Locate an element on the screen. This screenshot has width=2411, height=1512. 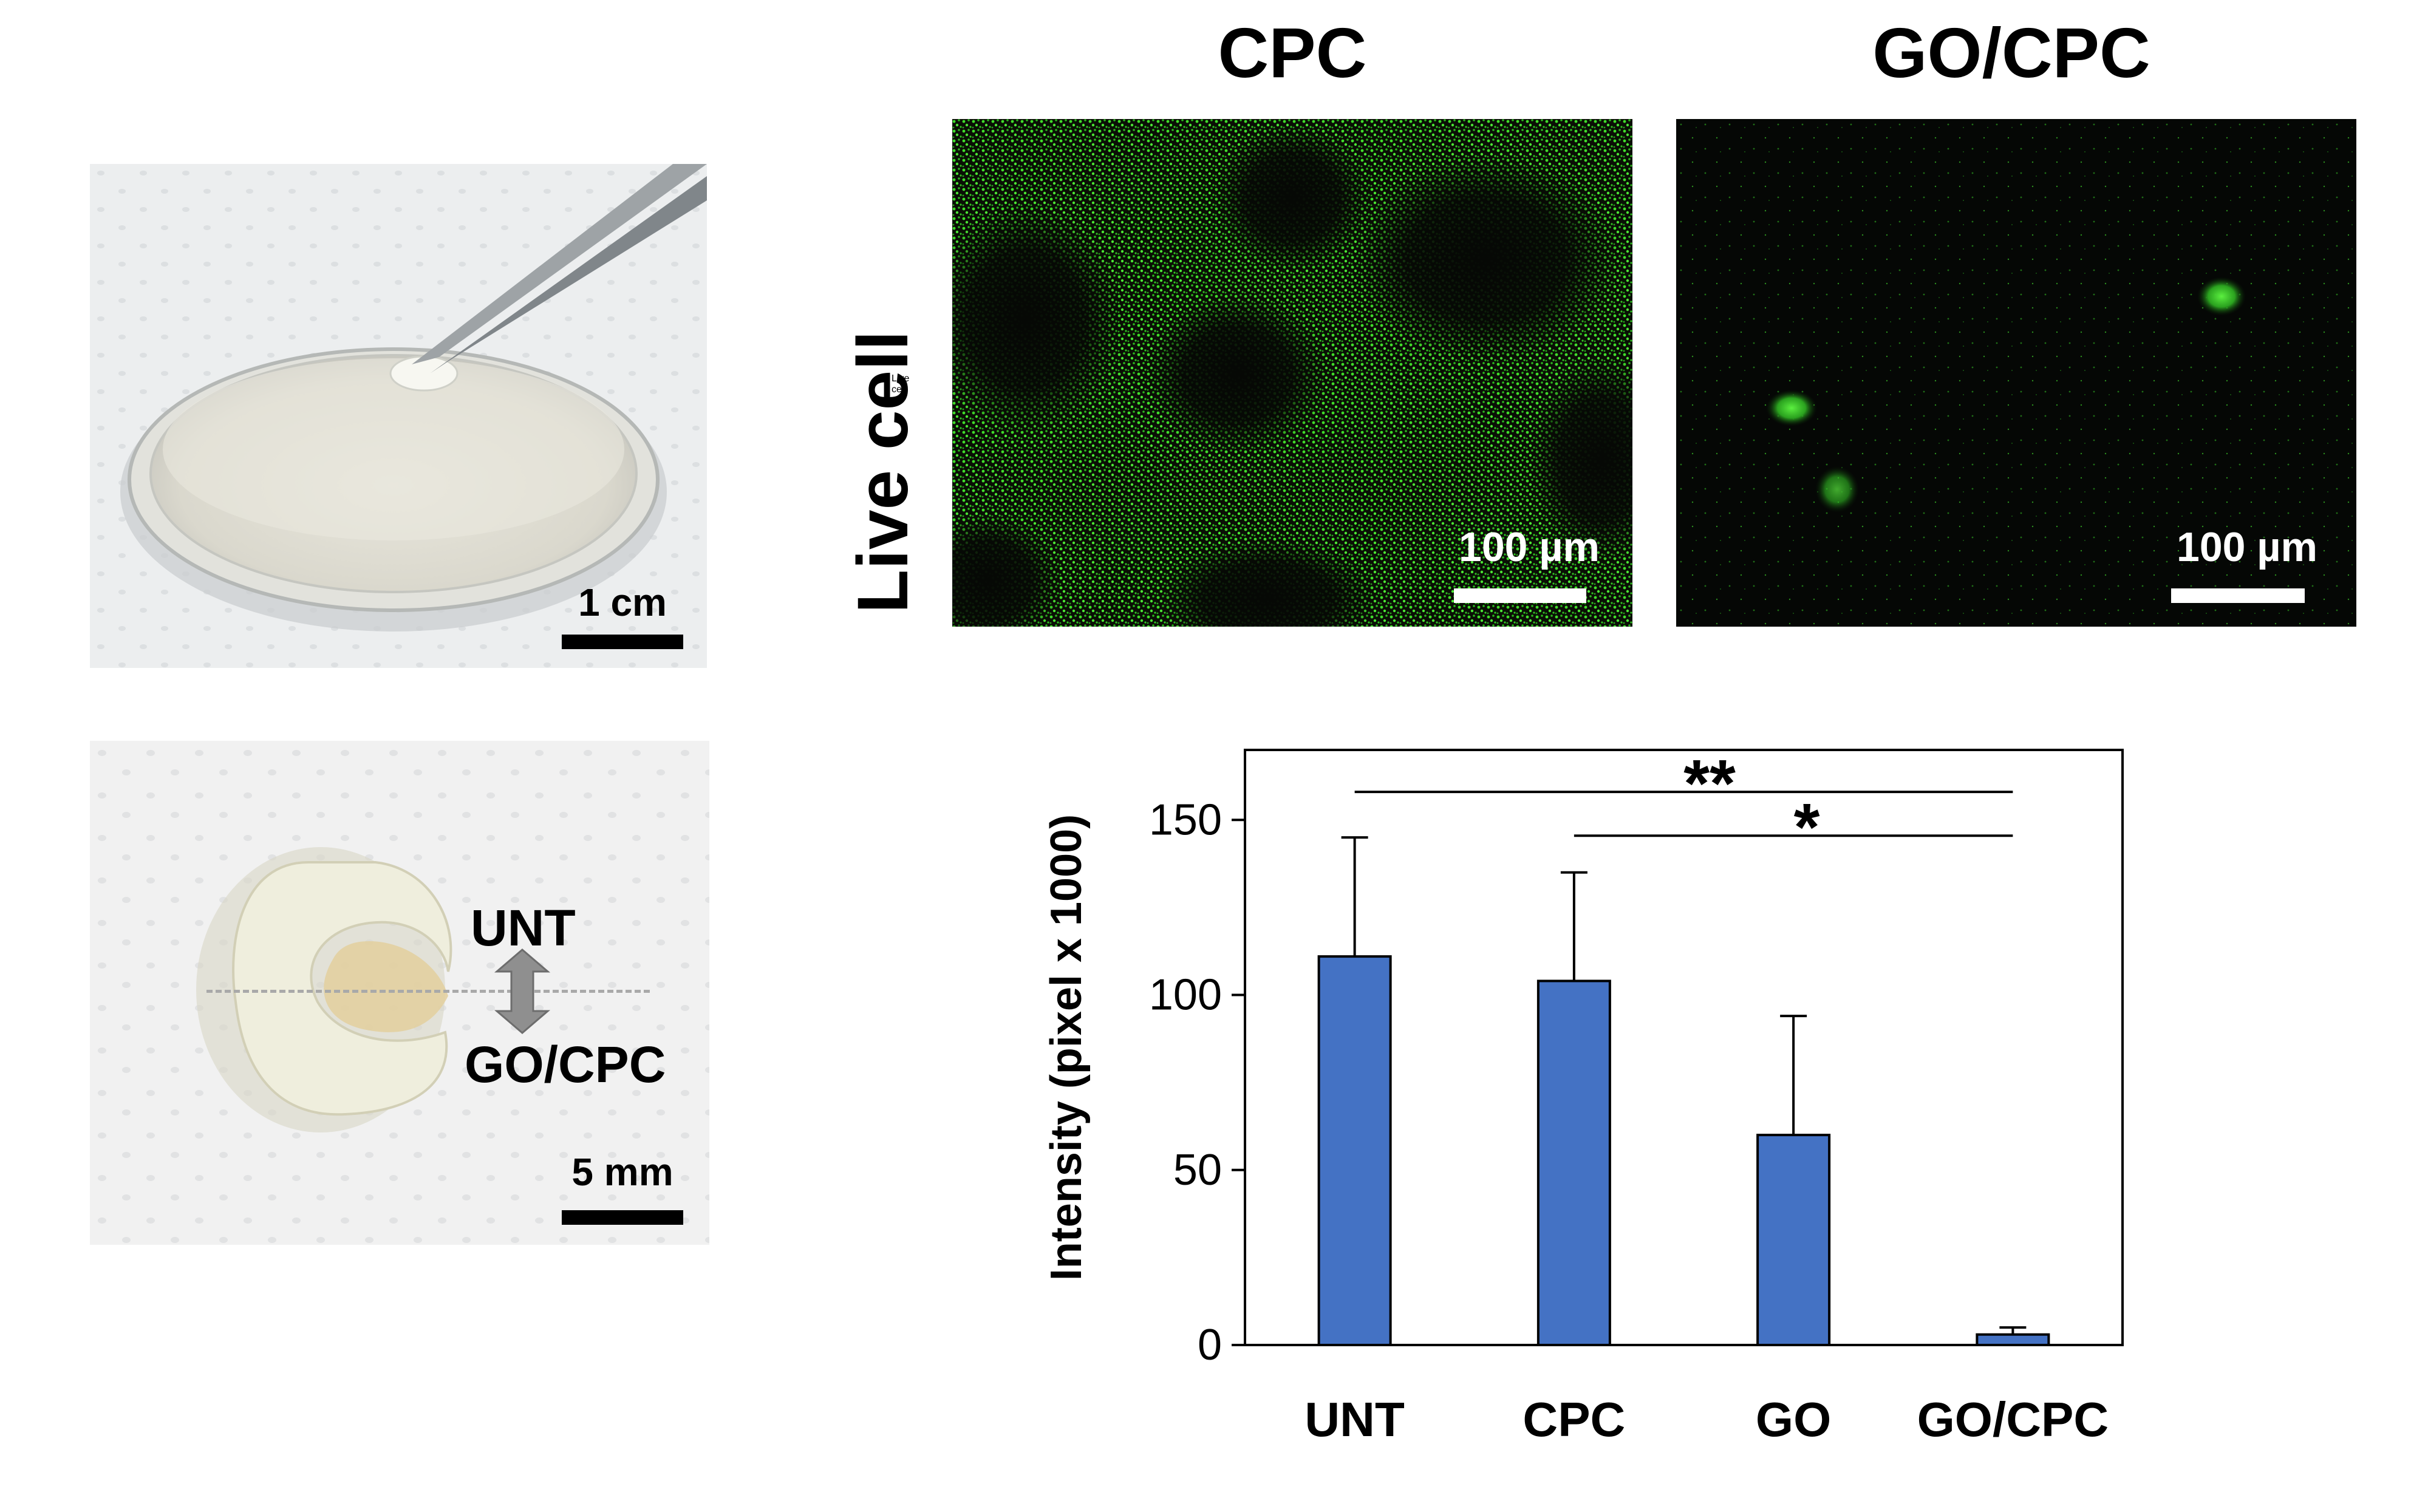
scale-label-tissue: 5 mm is located at coordinates (623, 1172).